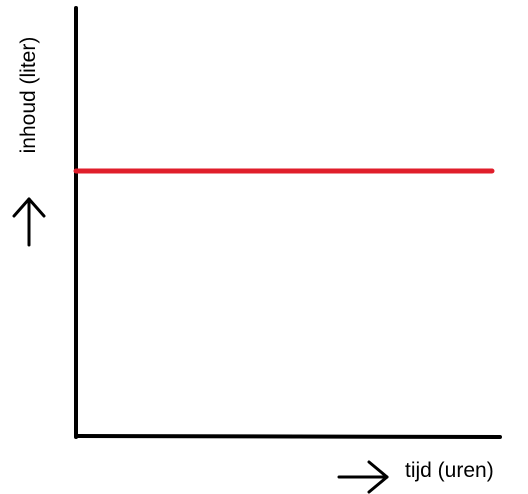  What do you see at coordinates (449, 470) in the screenshot?
I see `x-axis-label: tijd (uren)` at bounding box center [449, 470].